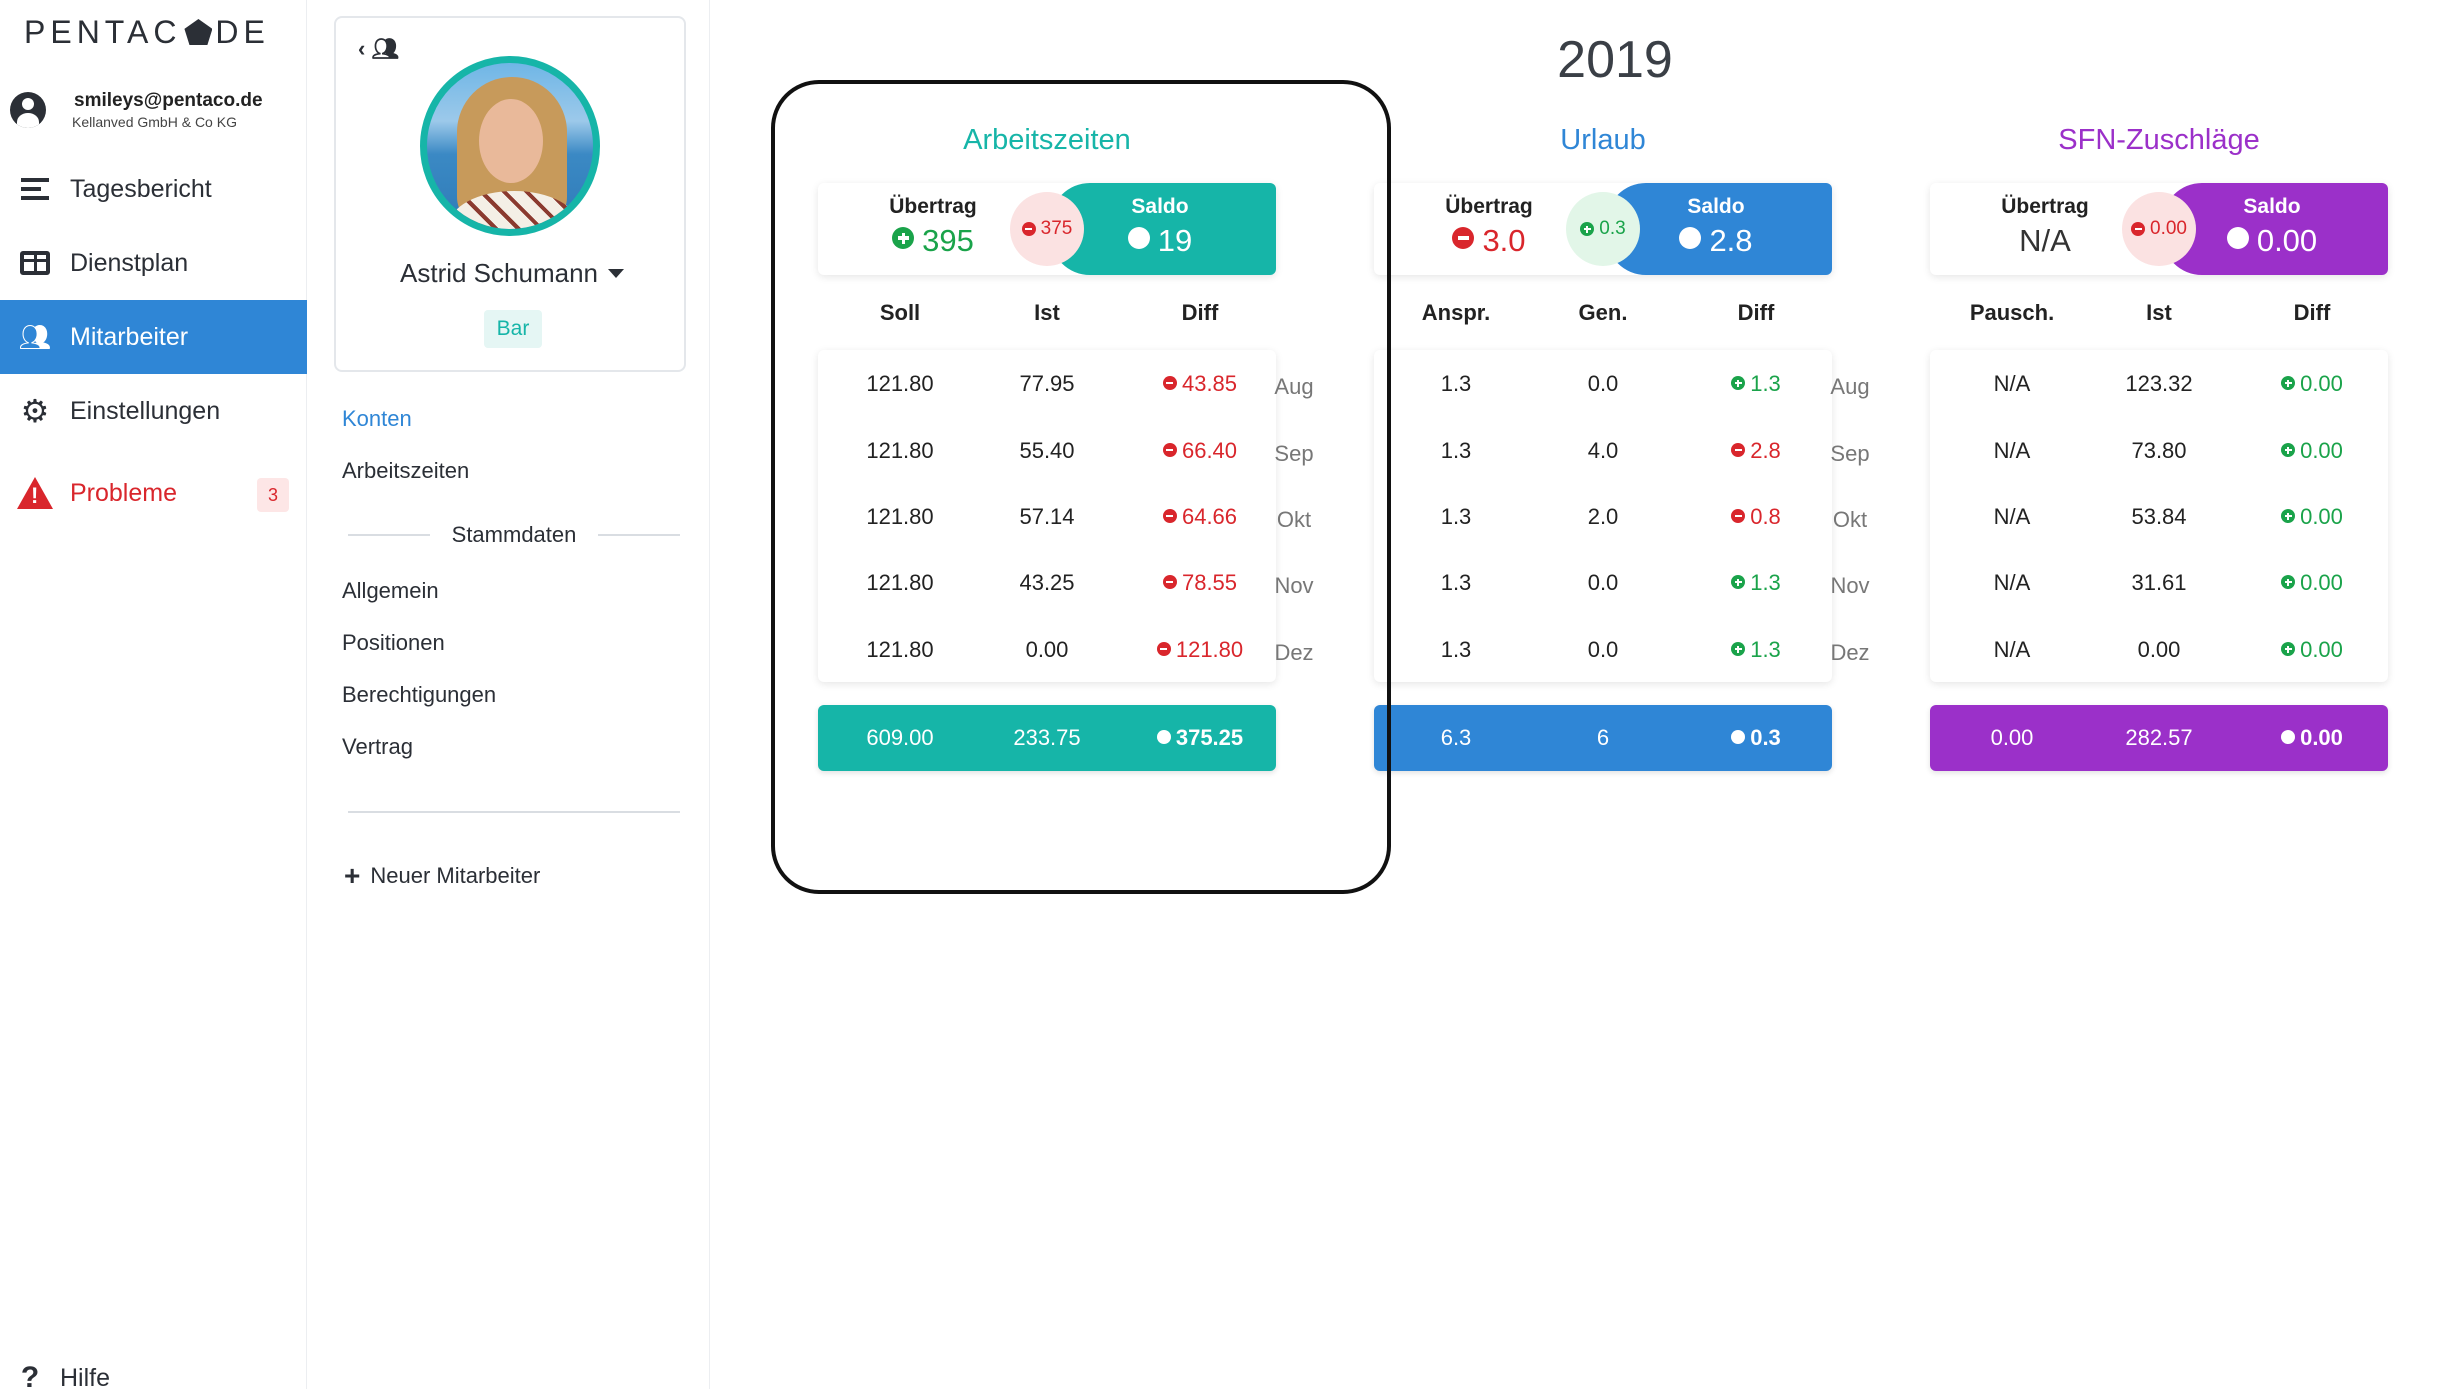 The width and height of the screenshot is (2437, 1389). I want to click on table-cell: 57.14, so click(1047, 517).